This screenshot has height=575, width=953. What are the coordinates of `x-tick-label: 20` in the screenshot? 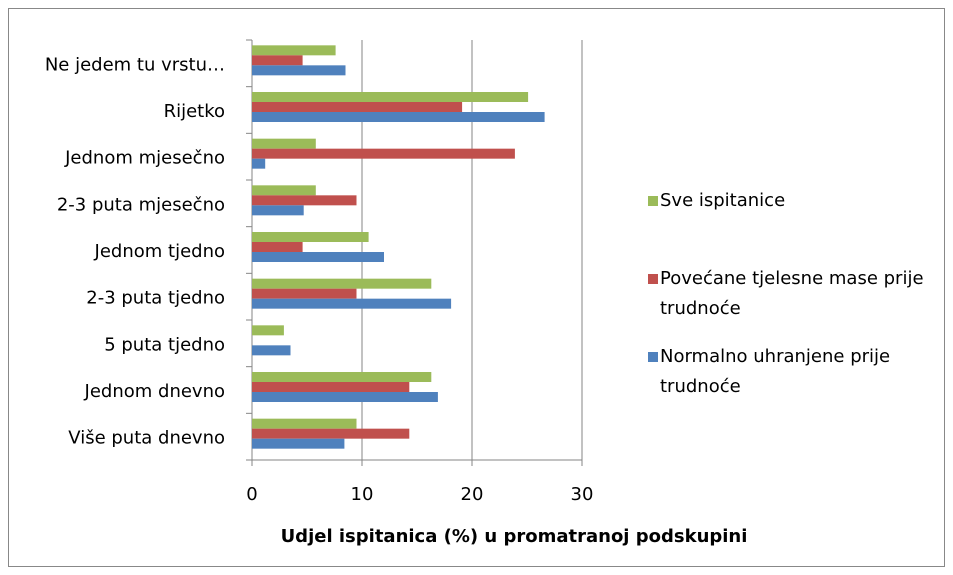 It's located at (472, 494).